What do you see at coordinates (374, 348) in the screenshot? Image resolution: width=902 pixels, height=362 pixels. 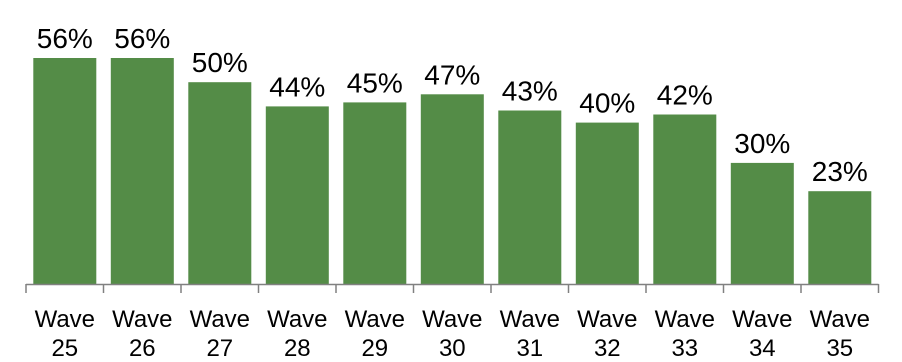 I see `tick-label-line2: 29` at bounding box center [374, 348].